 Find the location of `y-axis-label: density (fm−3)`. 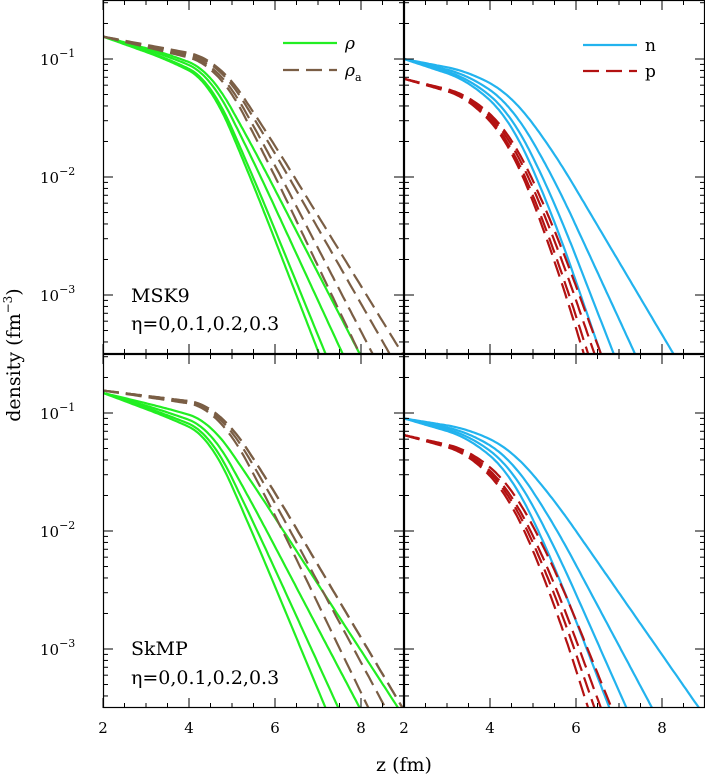

y-axis-label: density (fm−3) is located at coordinates (13, 354).